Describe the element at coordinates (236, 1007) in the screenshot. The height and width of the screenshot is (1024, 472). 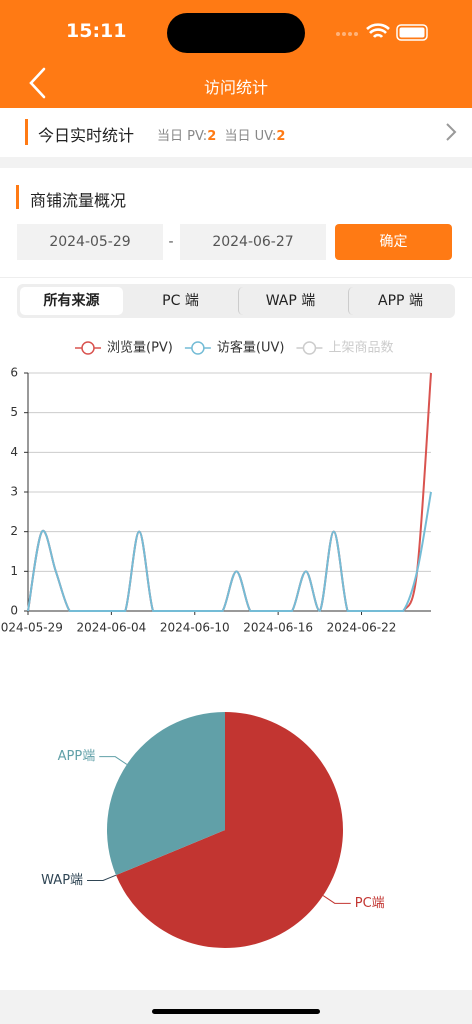
I see `footer` at that location.